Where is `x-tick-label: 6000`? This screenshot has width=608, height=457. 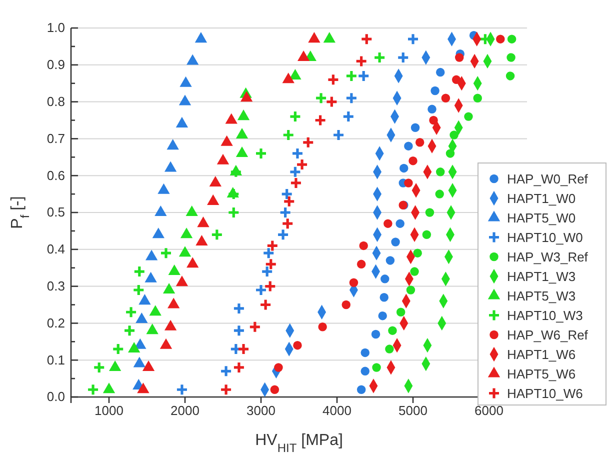
x-tick-label: 6000 is located at coordinates (489, 410).